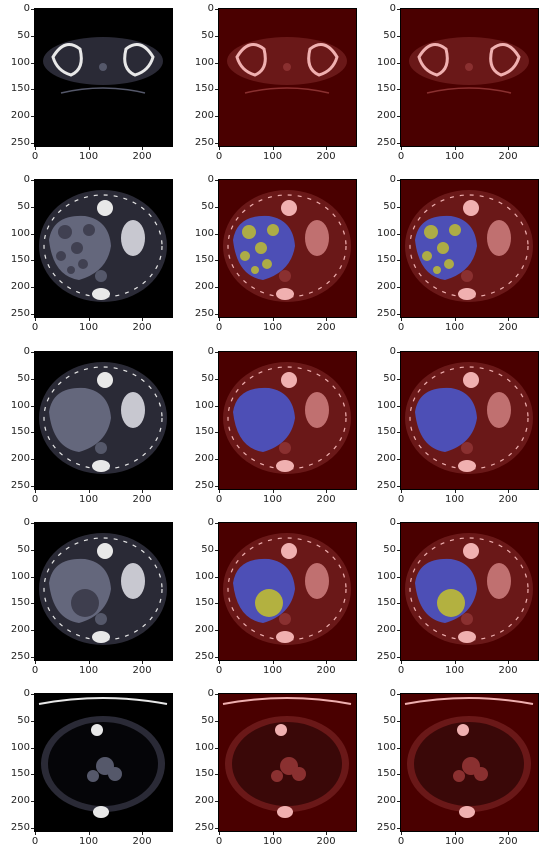  I want to click on image-panel-r2-c3, so click(469, 248).